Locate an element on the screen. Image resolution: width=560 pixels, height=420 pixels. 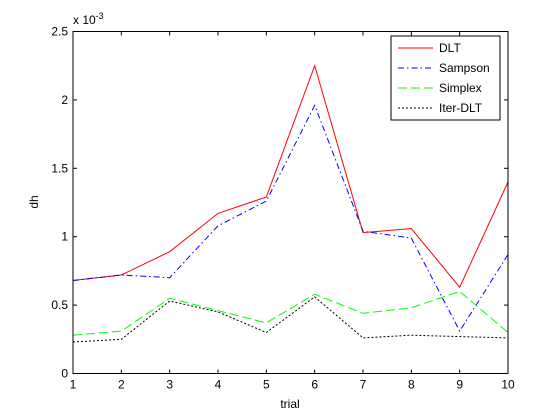
y-tick-label: 2.5 is located at coordinates (59, 32).